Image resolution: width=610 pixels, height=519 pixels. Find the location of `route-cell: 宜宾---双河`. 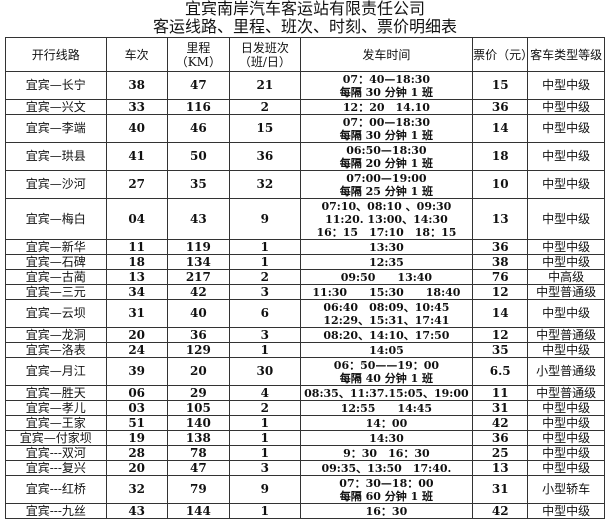

route-cell: 宜宾---双河 is located at coordinates (56, 453).